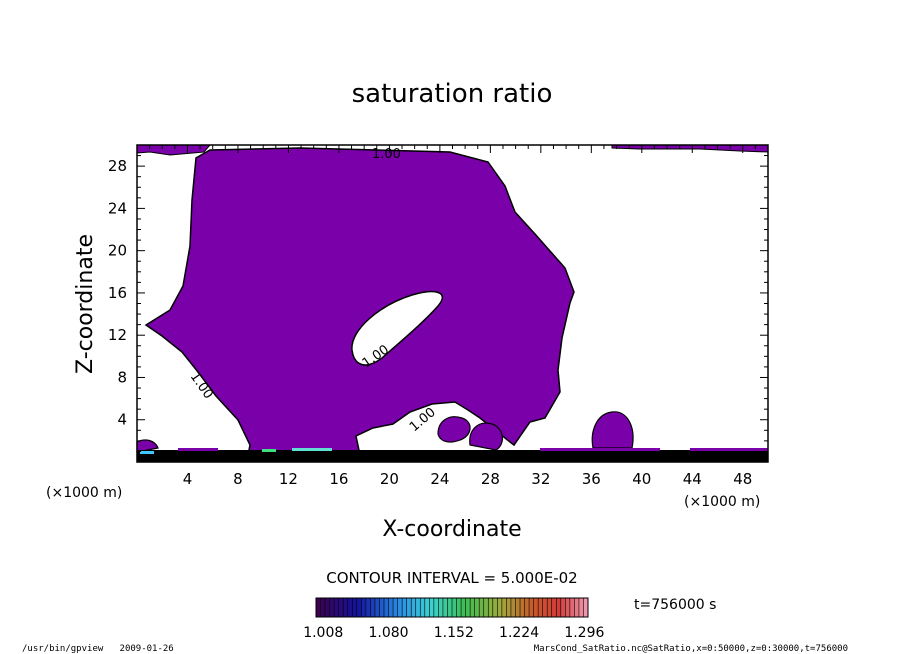 Image resolution: width=904 pixels, height=654 pixels. Describe the element at coordinates (117, 335) in the screenshot. I see `y-tick-label: 12` at that location.